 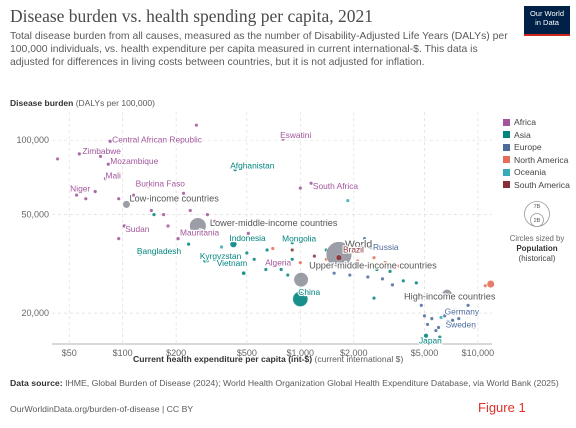 What do you see at coordinates (148, 186) in the screenshot?
I see `data-point-burkina-faso` at bounding box center [148, 186].